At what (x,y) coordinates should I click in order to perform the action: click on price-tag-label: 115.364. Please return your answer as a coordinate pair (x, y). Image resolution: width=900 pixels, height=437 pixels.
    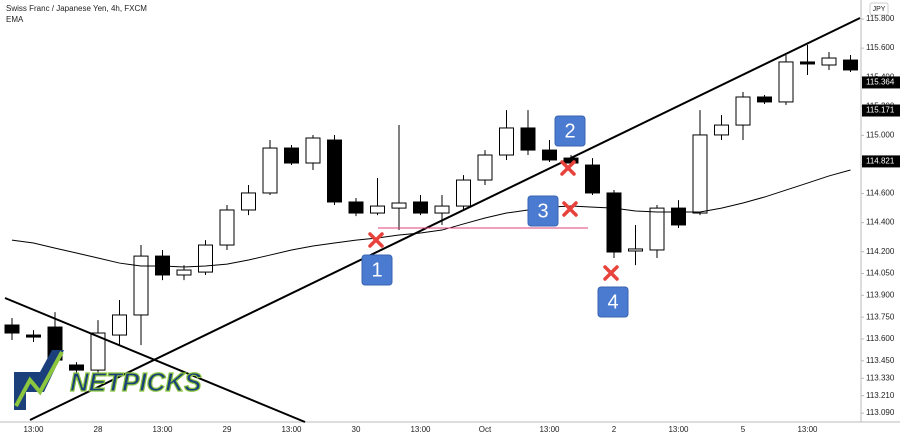
    Looking at the image, I should click on (880, 82).